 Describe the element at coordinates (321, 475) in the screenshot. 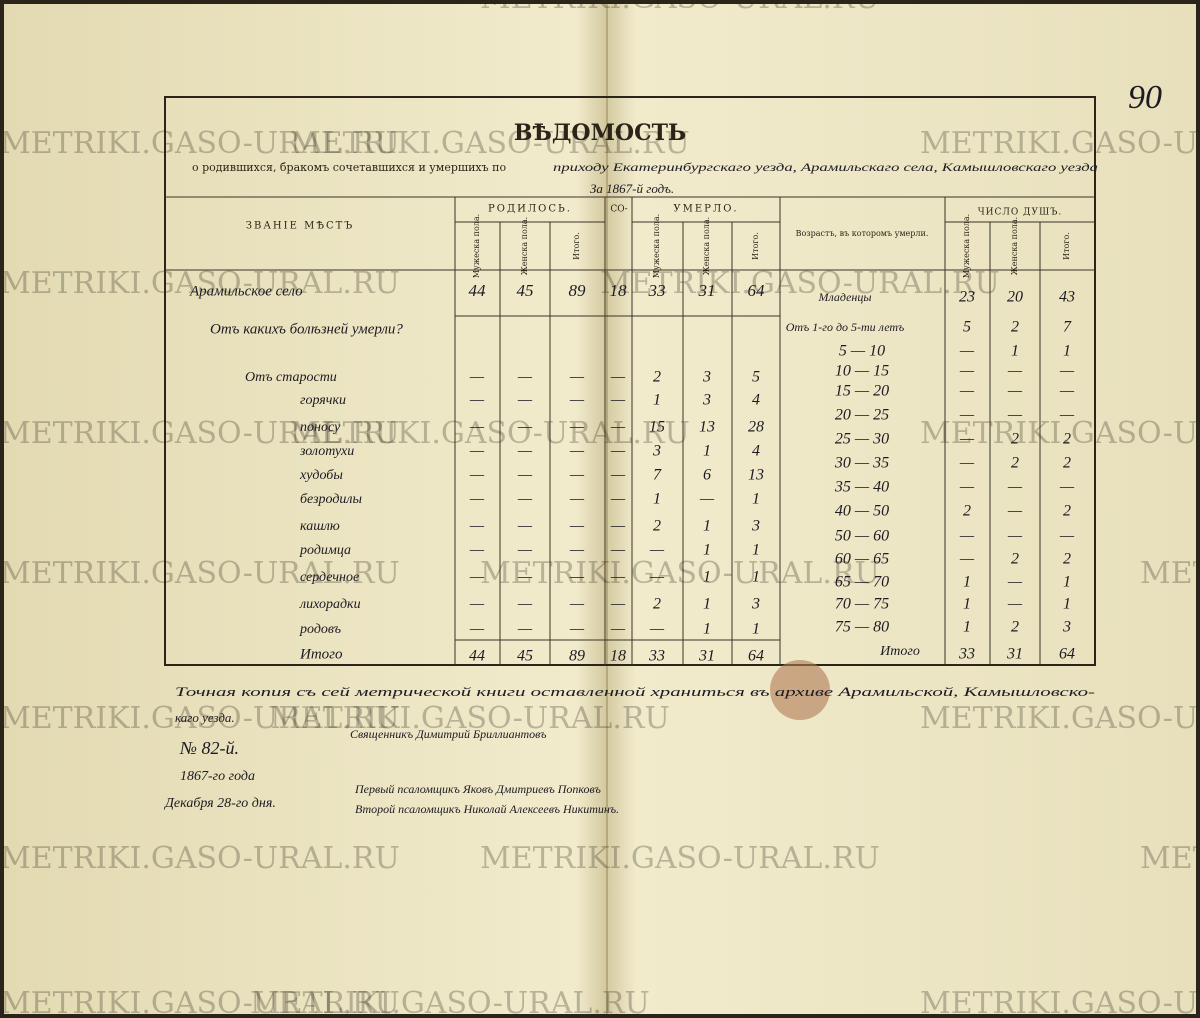

I see `cause-label: худобы` at that location.